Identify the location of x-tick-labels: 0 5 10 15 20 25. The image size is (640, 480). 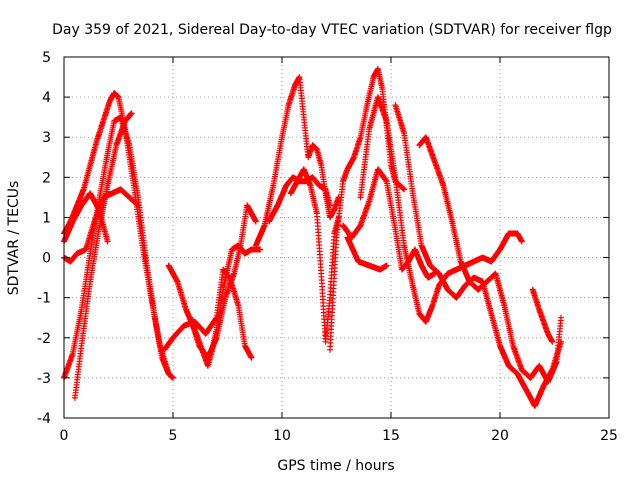
(339, 436).